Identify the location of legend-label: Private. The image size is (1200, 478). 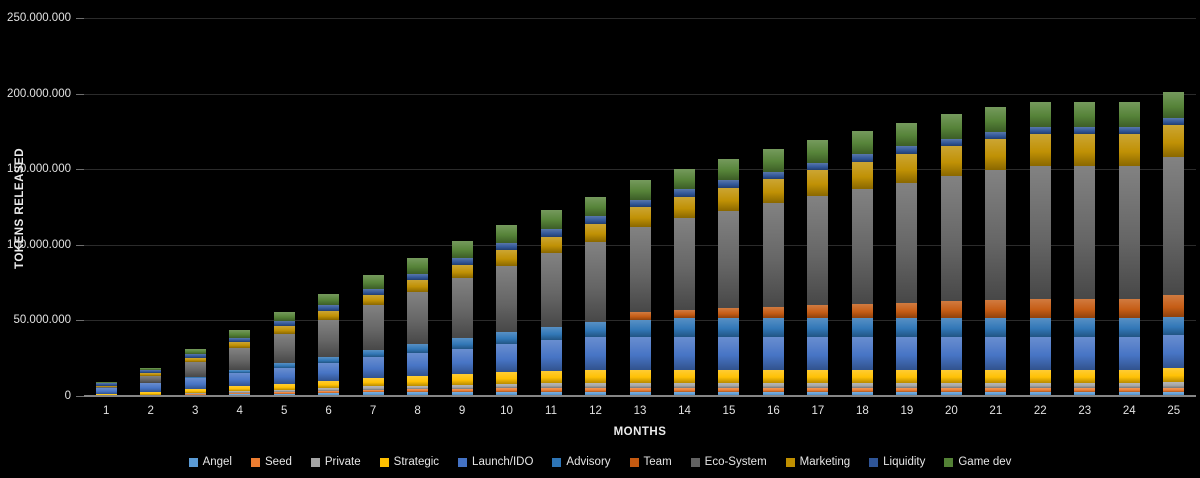
(342, 462).